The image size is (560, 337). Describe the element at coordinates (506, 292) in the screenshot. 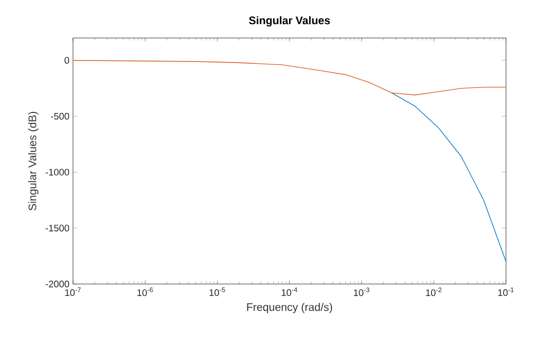

I see `x-tick-label: 10$^{-1}$` at that location.